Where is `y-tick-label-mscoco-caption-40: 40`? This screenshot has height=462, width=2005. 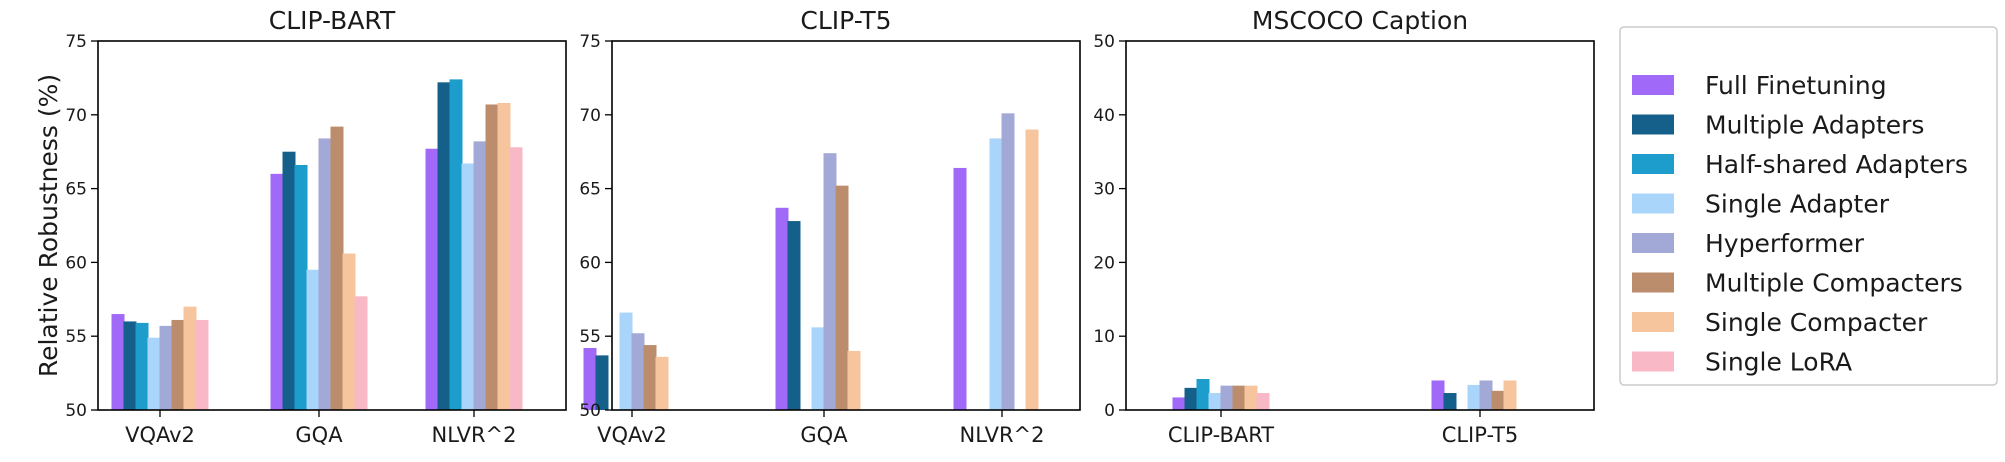 y-tick-label-mscoco-caption-40: 40 is located at coordinates (1104, 116).